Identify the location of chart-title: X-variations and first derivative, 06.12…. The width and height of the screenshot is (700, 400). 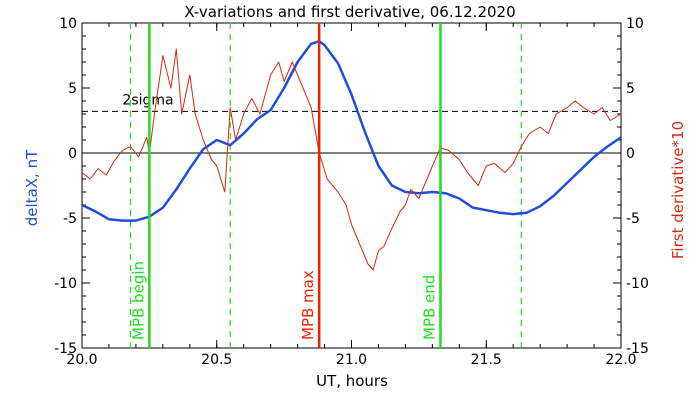
(349, 12).